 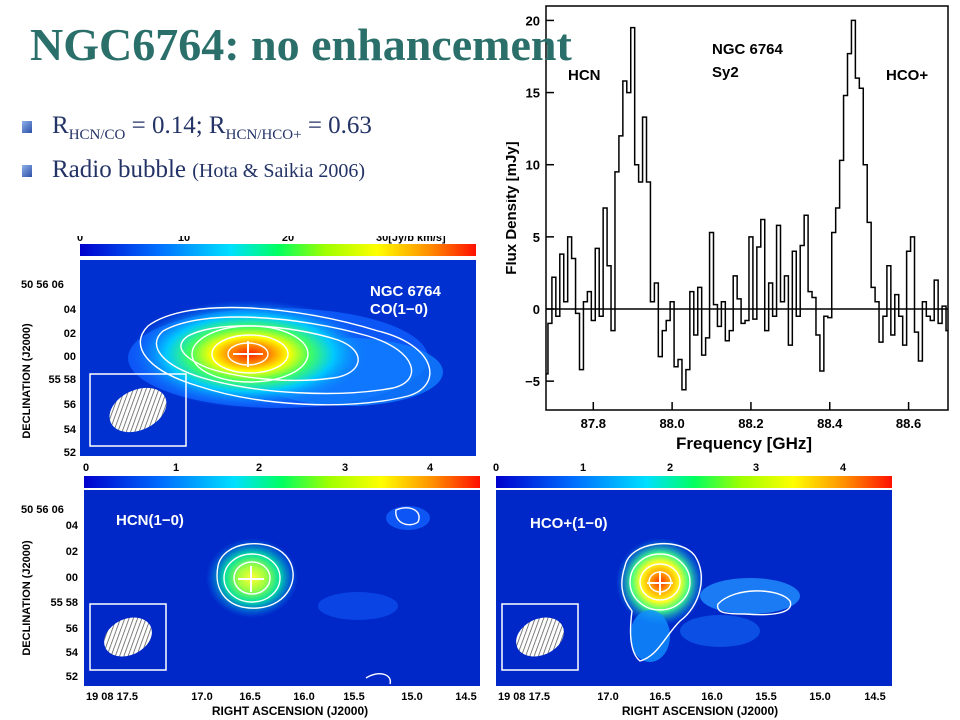 What do you see at coordinates (533, 165) in the screenshot?
I see `y-tick-label: 10` at bounding box center [533, 165].